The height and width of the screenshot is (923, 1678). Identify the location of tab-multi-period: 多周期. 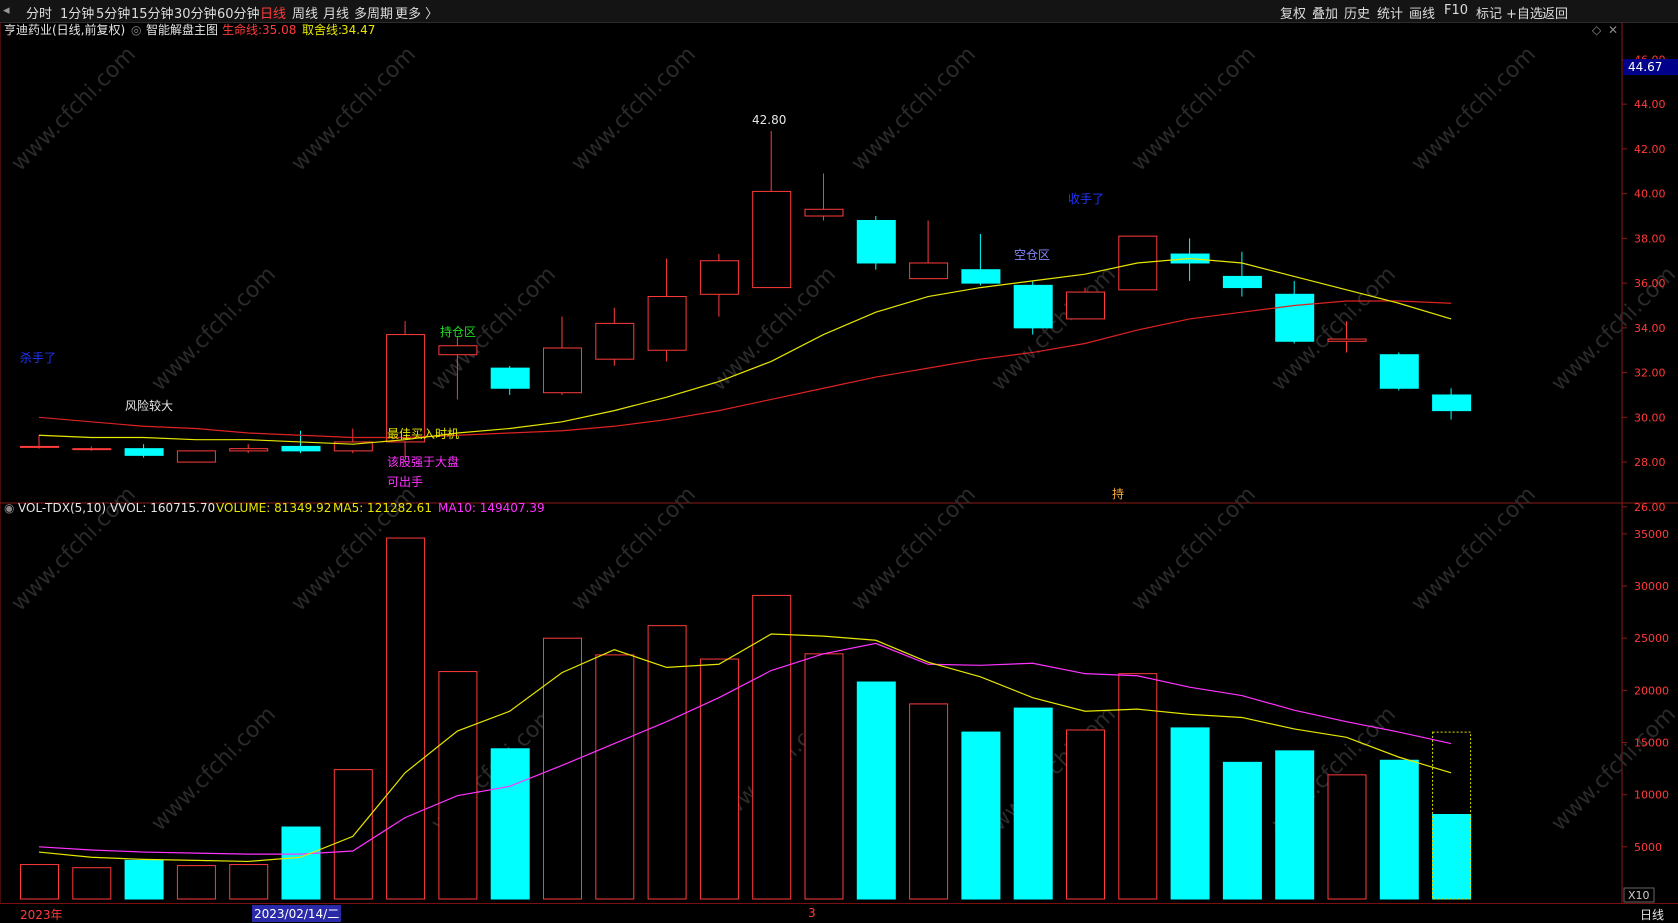
(374, 14).